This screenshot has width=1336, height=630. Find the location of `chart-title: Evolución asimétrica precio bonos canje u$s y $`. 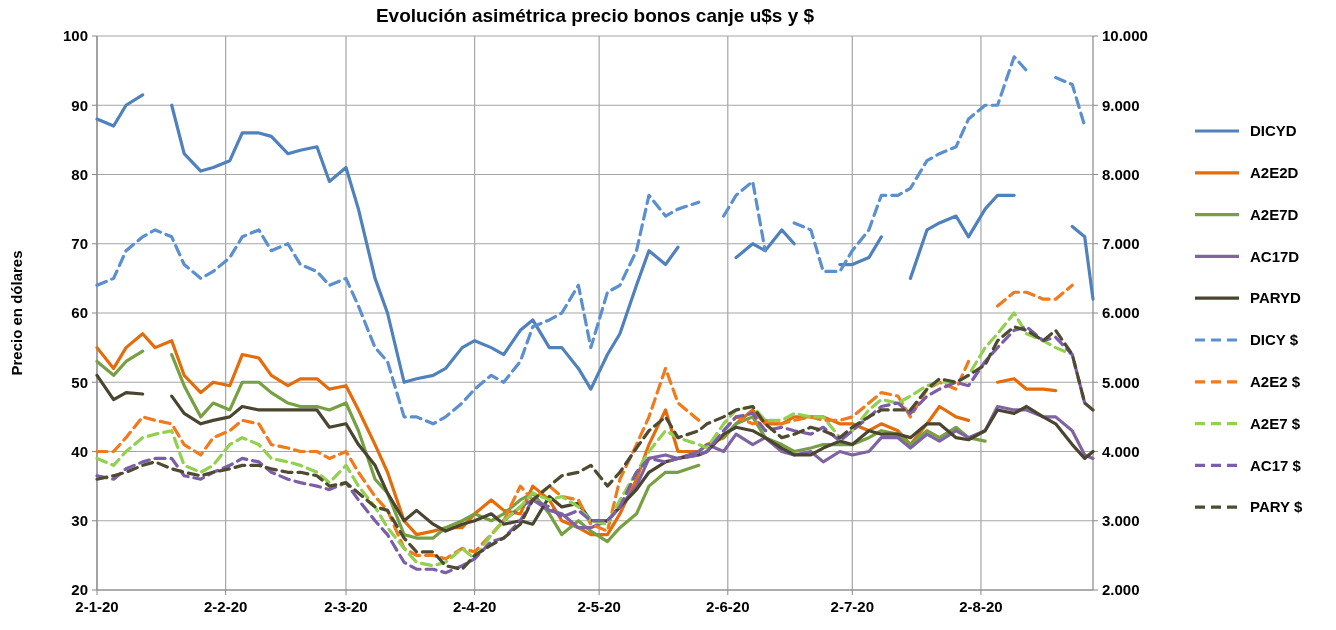

chart-title: Evolución asimétrica precio bonos canje u$s y $ is located at coordinates (595, 15).